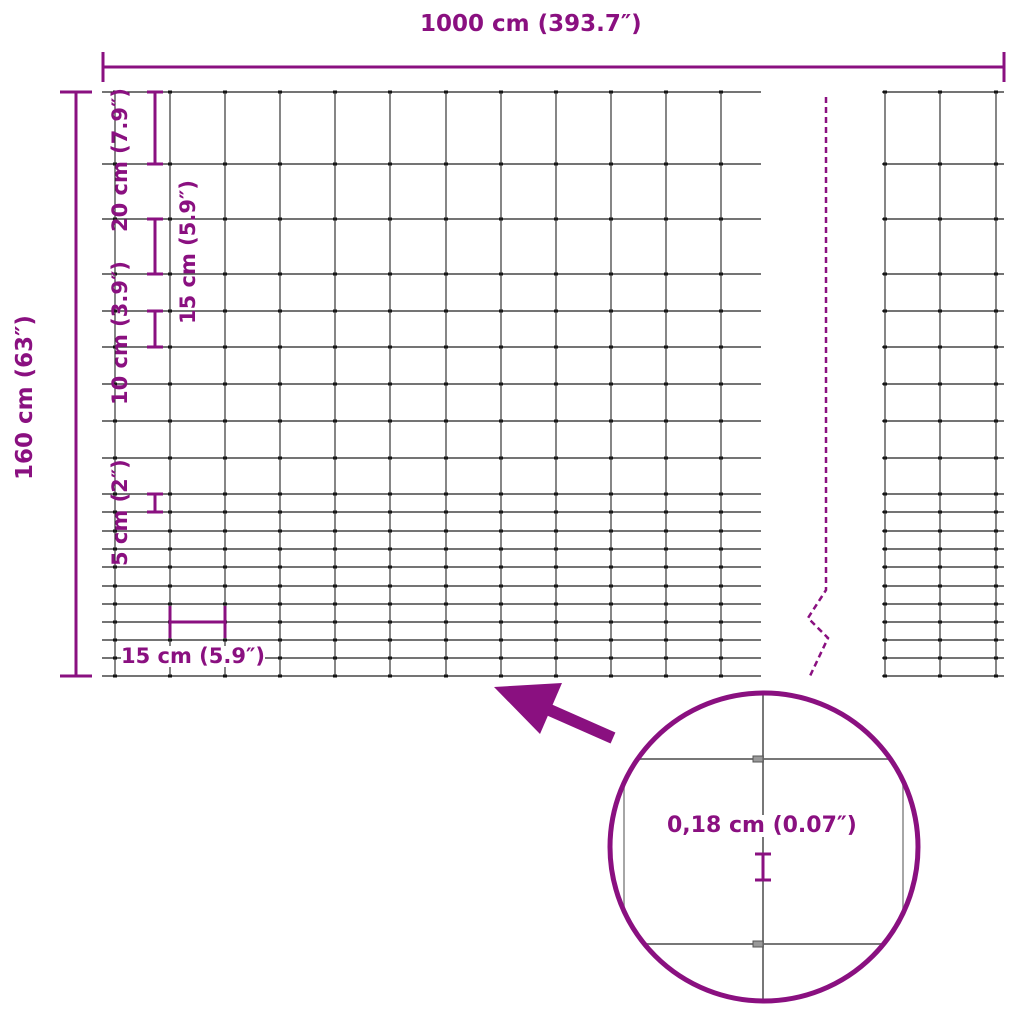  I want to click on height-label: 160 cm (63″), so click(25, 397).